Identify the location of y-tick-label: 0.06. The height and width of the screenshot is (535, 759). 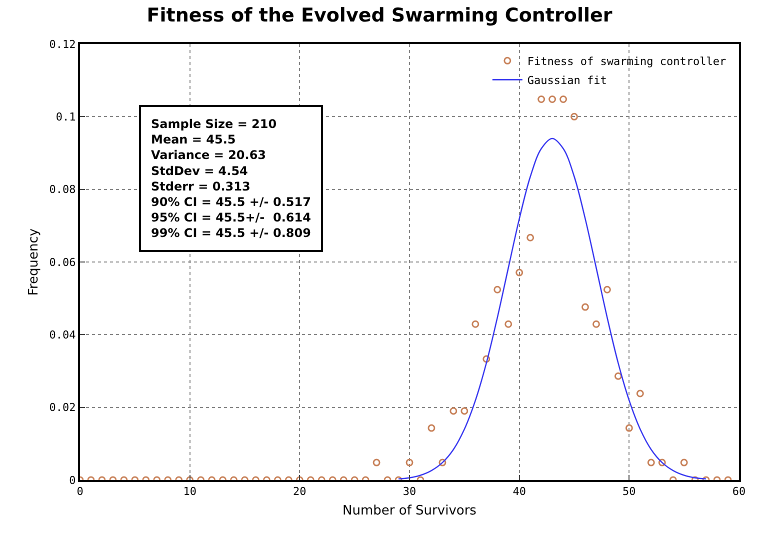
(62, 262).